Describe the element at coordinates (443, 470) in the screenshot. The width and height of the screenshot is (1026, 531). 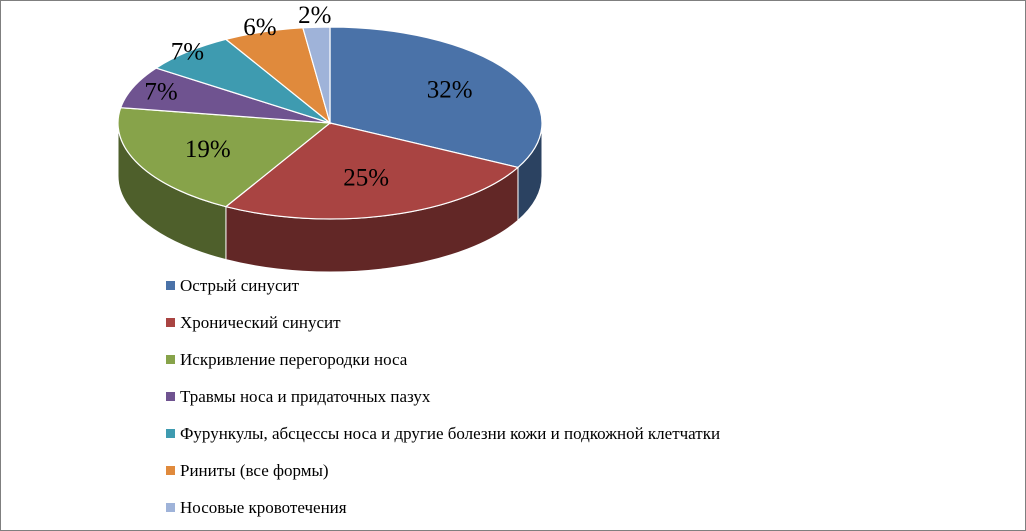
I see `legend-item-rhinitis: Риниты (все формы)` at that location.